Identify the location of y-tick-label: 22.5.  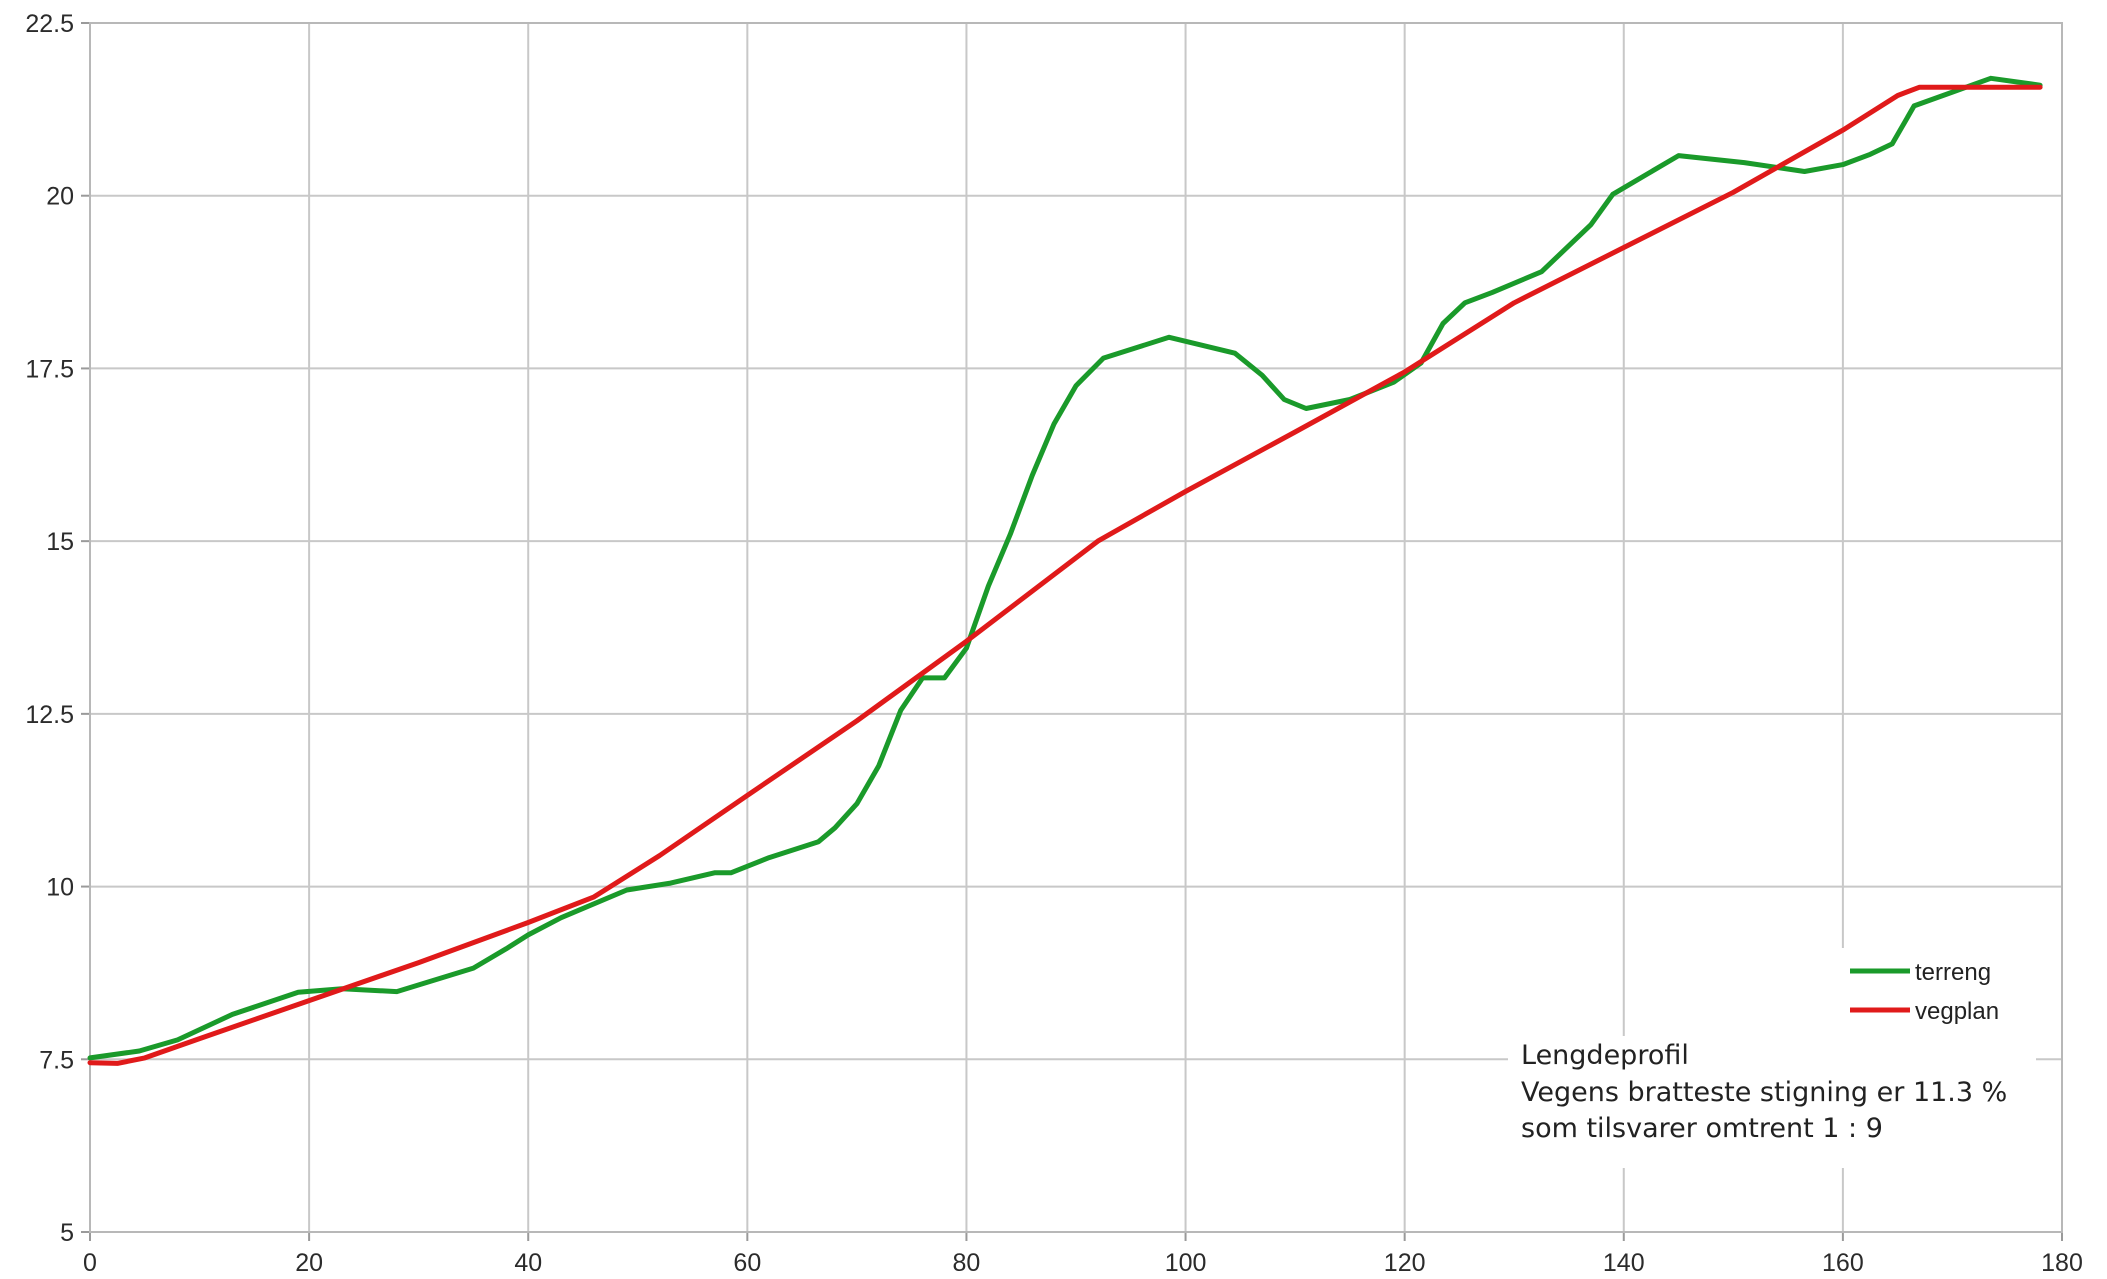
(49, 24).